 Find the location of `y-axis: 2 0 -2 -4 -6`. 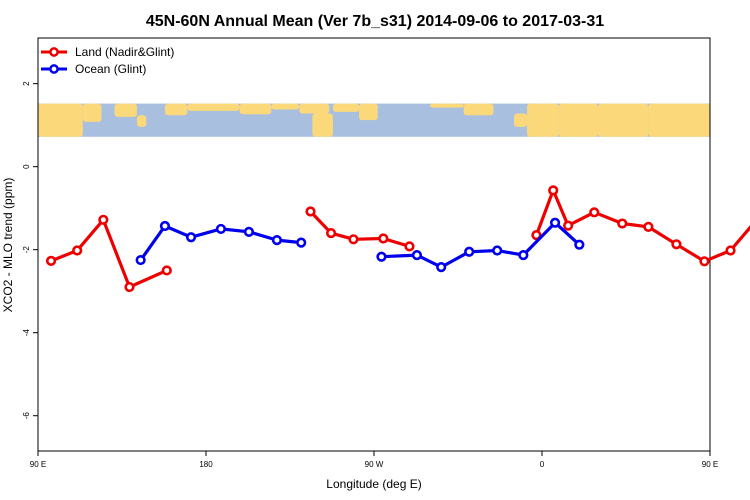

y-axis: 2 0 -2 -4 -6 is located at coordinates (30, 250).